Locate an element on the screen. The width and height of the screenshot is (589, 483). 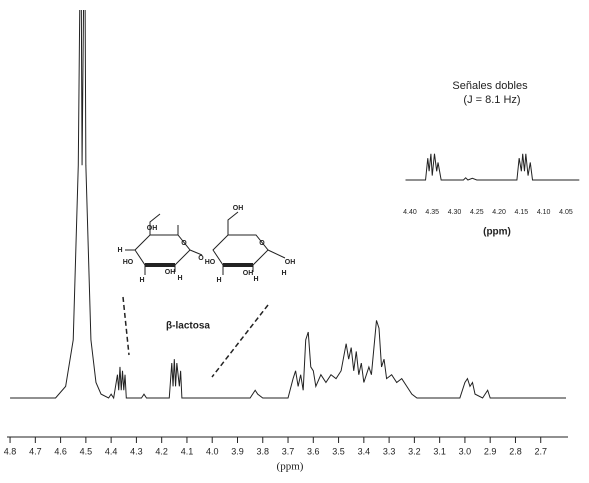
x-tick-label: 3.4 is located at coordinates (364, 451).